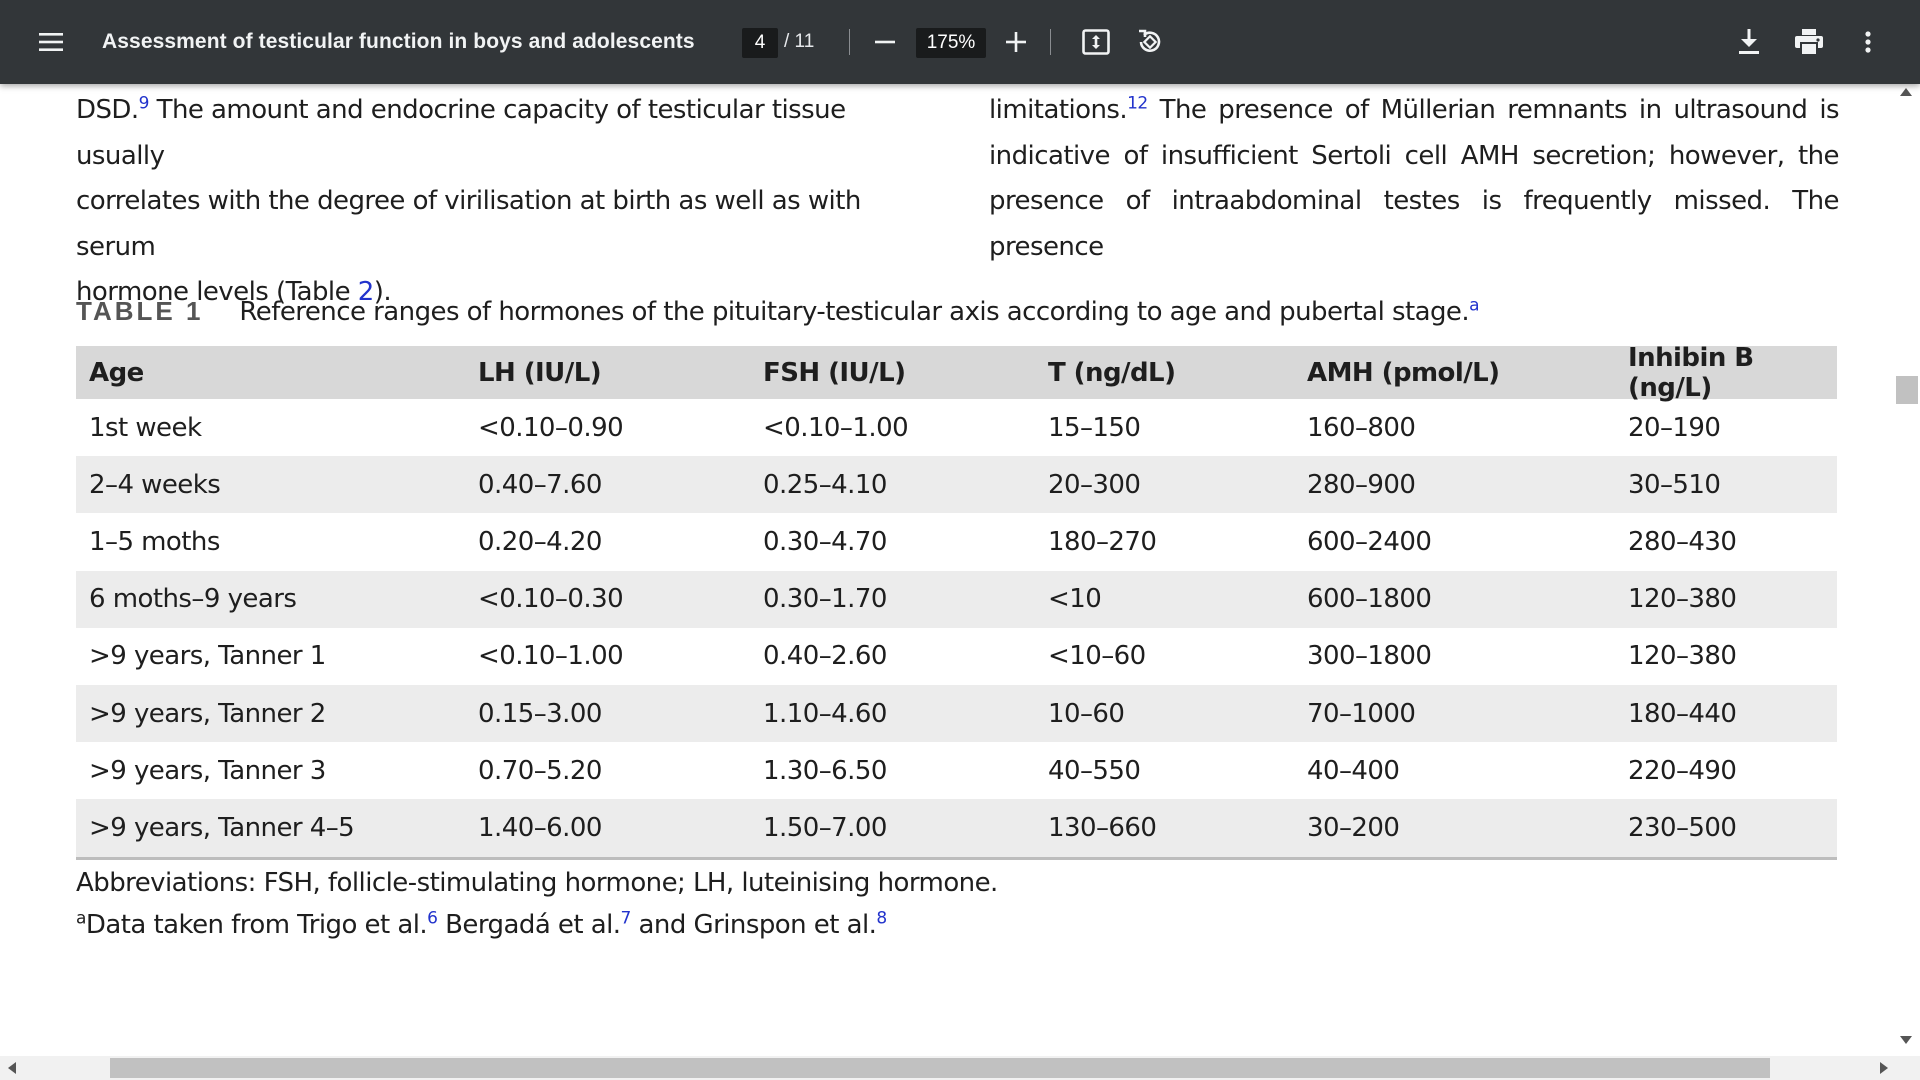  Describe the element at coordinates (825, 484) in the screenshot. I see `table-cell: 0.25–4.10` at that location.